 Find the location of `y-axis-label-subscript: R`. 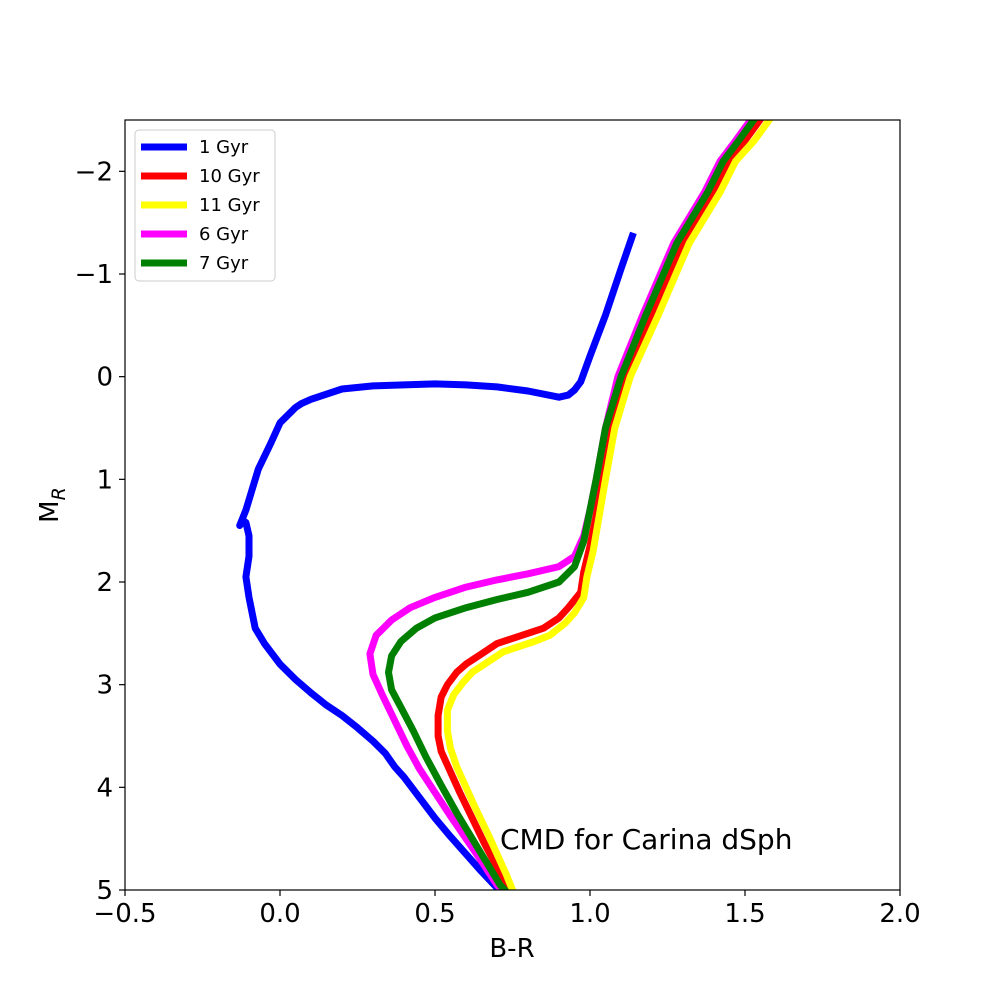

y-axis-label-subscript: R is located at coordinates (59, 493).